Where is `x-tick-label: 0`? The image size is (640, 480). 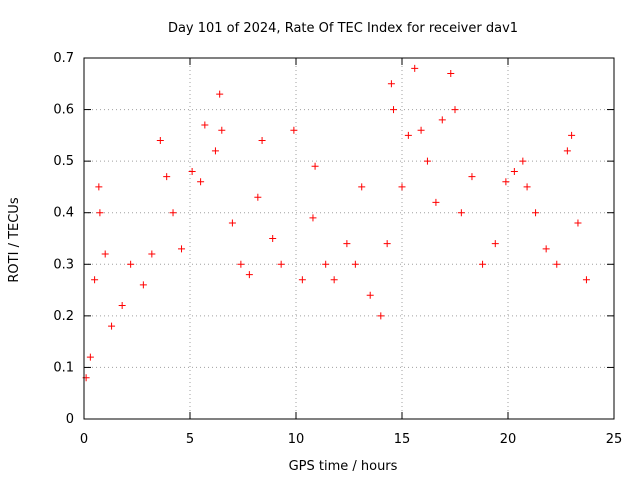 x-tick-label: 0 is located at coordinates (84, 439).